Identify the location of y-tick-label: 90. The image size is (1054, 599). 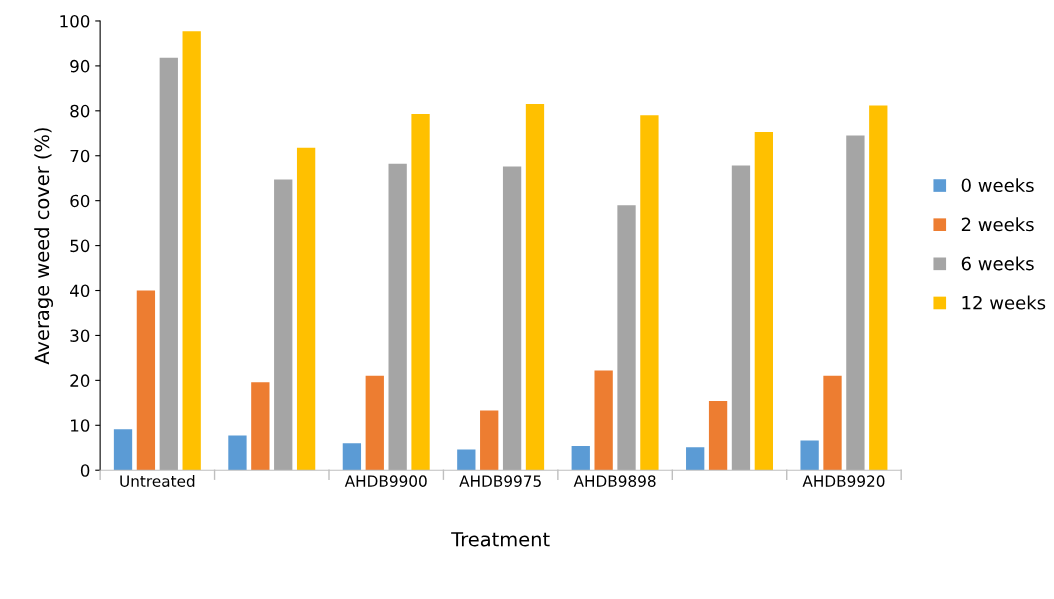
(80, 66).